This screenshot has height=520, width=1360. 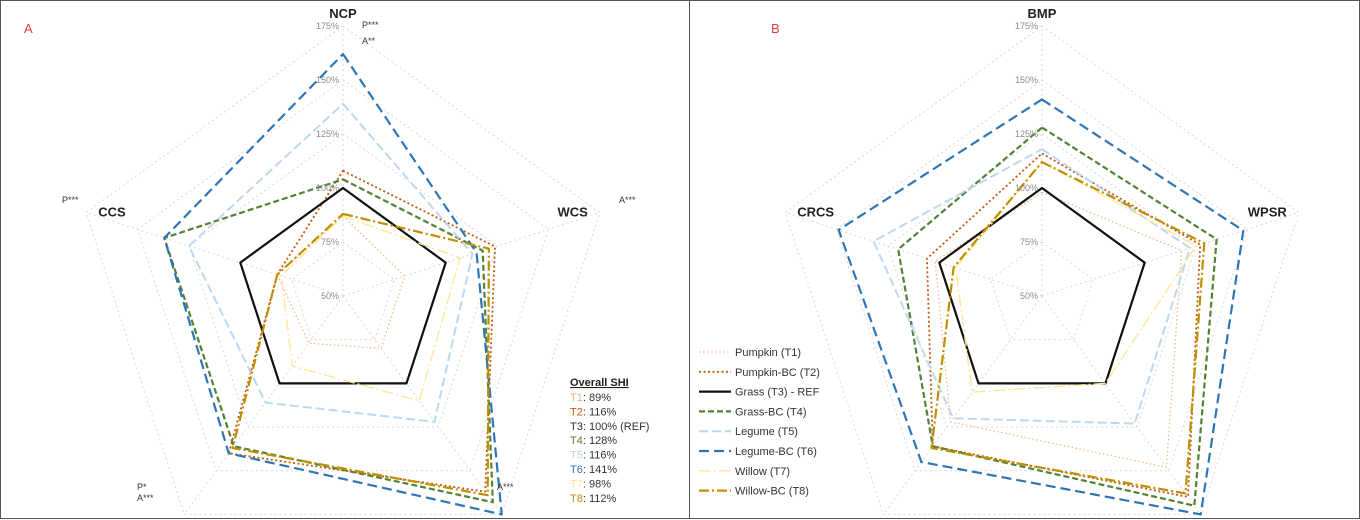 What do you see at coordinates (777, 373) in the screenshot?
I see `legend-label-t2: Pumpkin-BC (T2)` at bounding box center [777, 373].